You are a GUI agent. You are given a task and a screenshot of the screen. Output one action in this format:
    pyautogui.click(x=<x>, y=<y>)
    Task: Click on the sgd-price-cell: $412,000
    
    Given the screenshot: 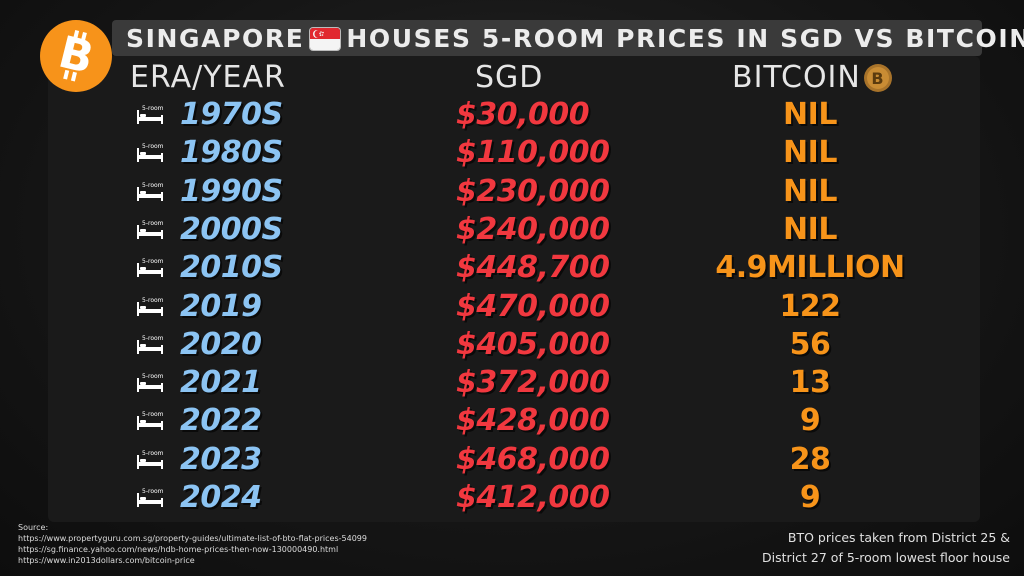 What is the action you would take?
    pyautogui.click(x=533, y=497)
    